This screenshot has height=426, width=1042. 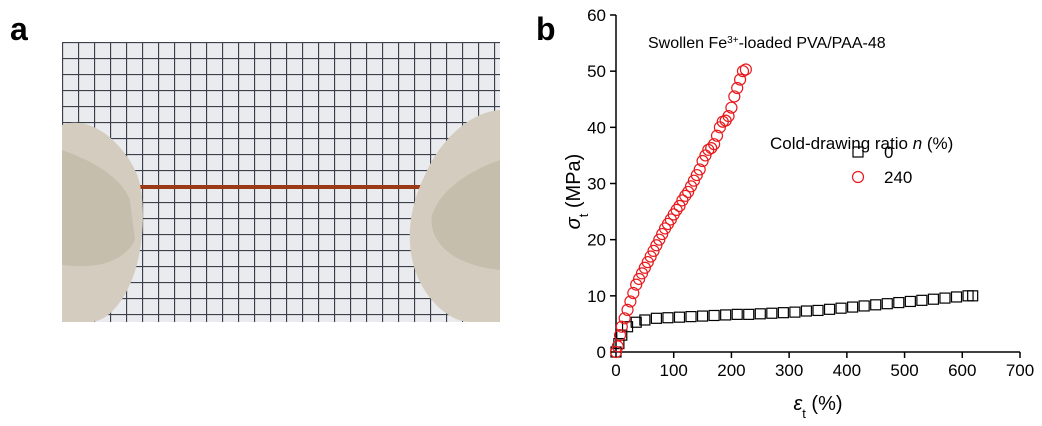 What do you see at coordinates (596, 15) in the screenshot?
I see `y-tick-label: 60` at bounding box center [596, 15].